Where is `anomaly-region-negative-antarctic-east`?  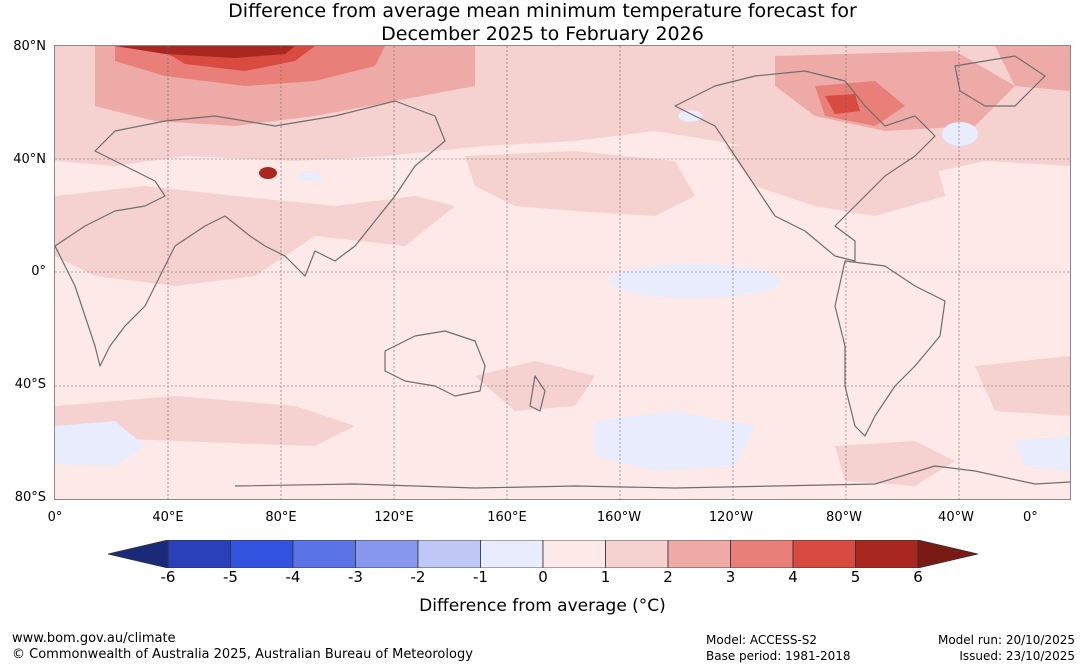
anomaly-region-negative-antarctic-east is located at coordinates (1042, 453).